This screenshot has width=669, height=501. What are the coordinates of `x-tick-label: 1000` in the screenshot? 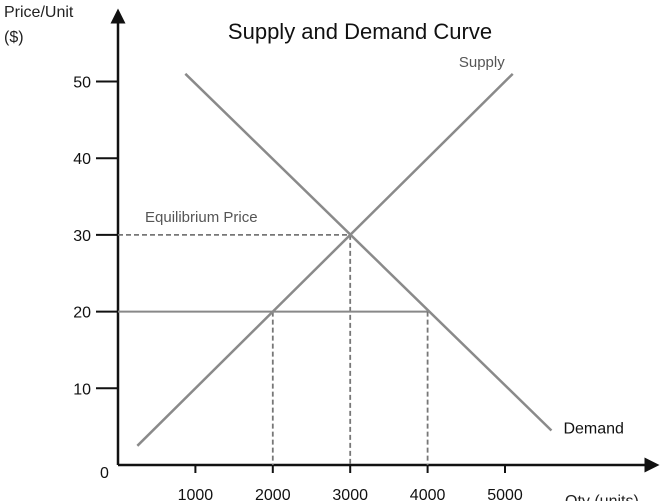 It's located at (196, 494).